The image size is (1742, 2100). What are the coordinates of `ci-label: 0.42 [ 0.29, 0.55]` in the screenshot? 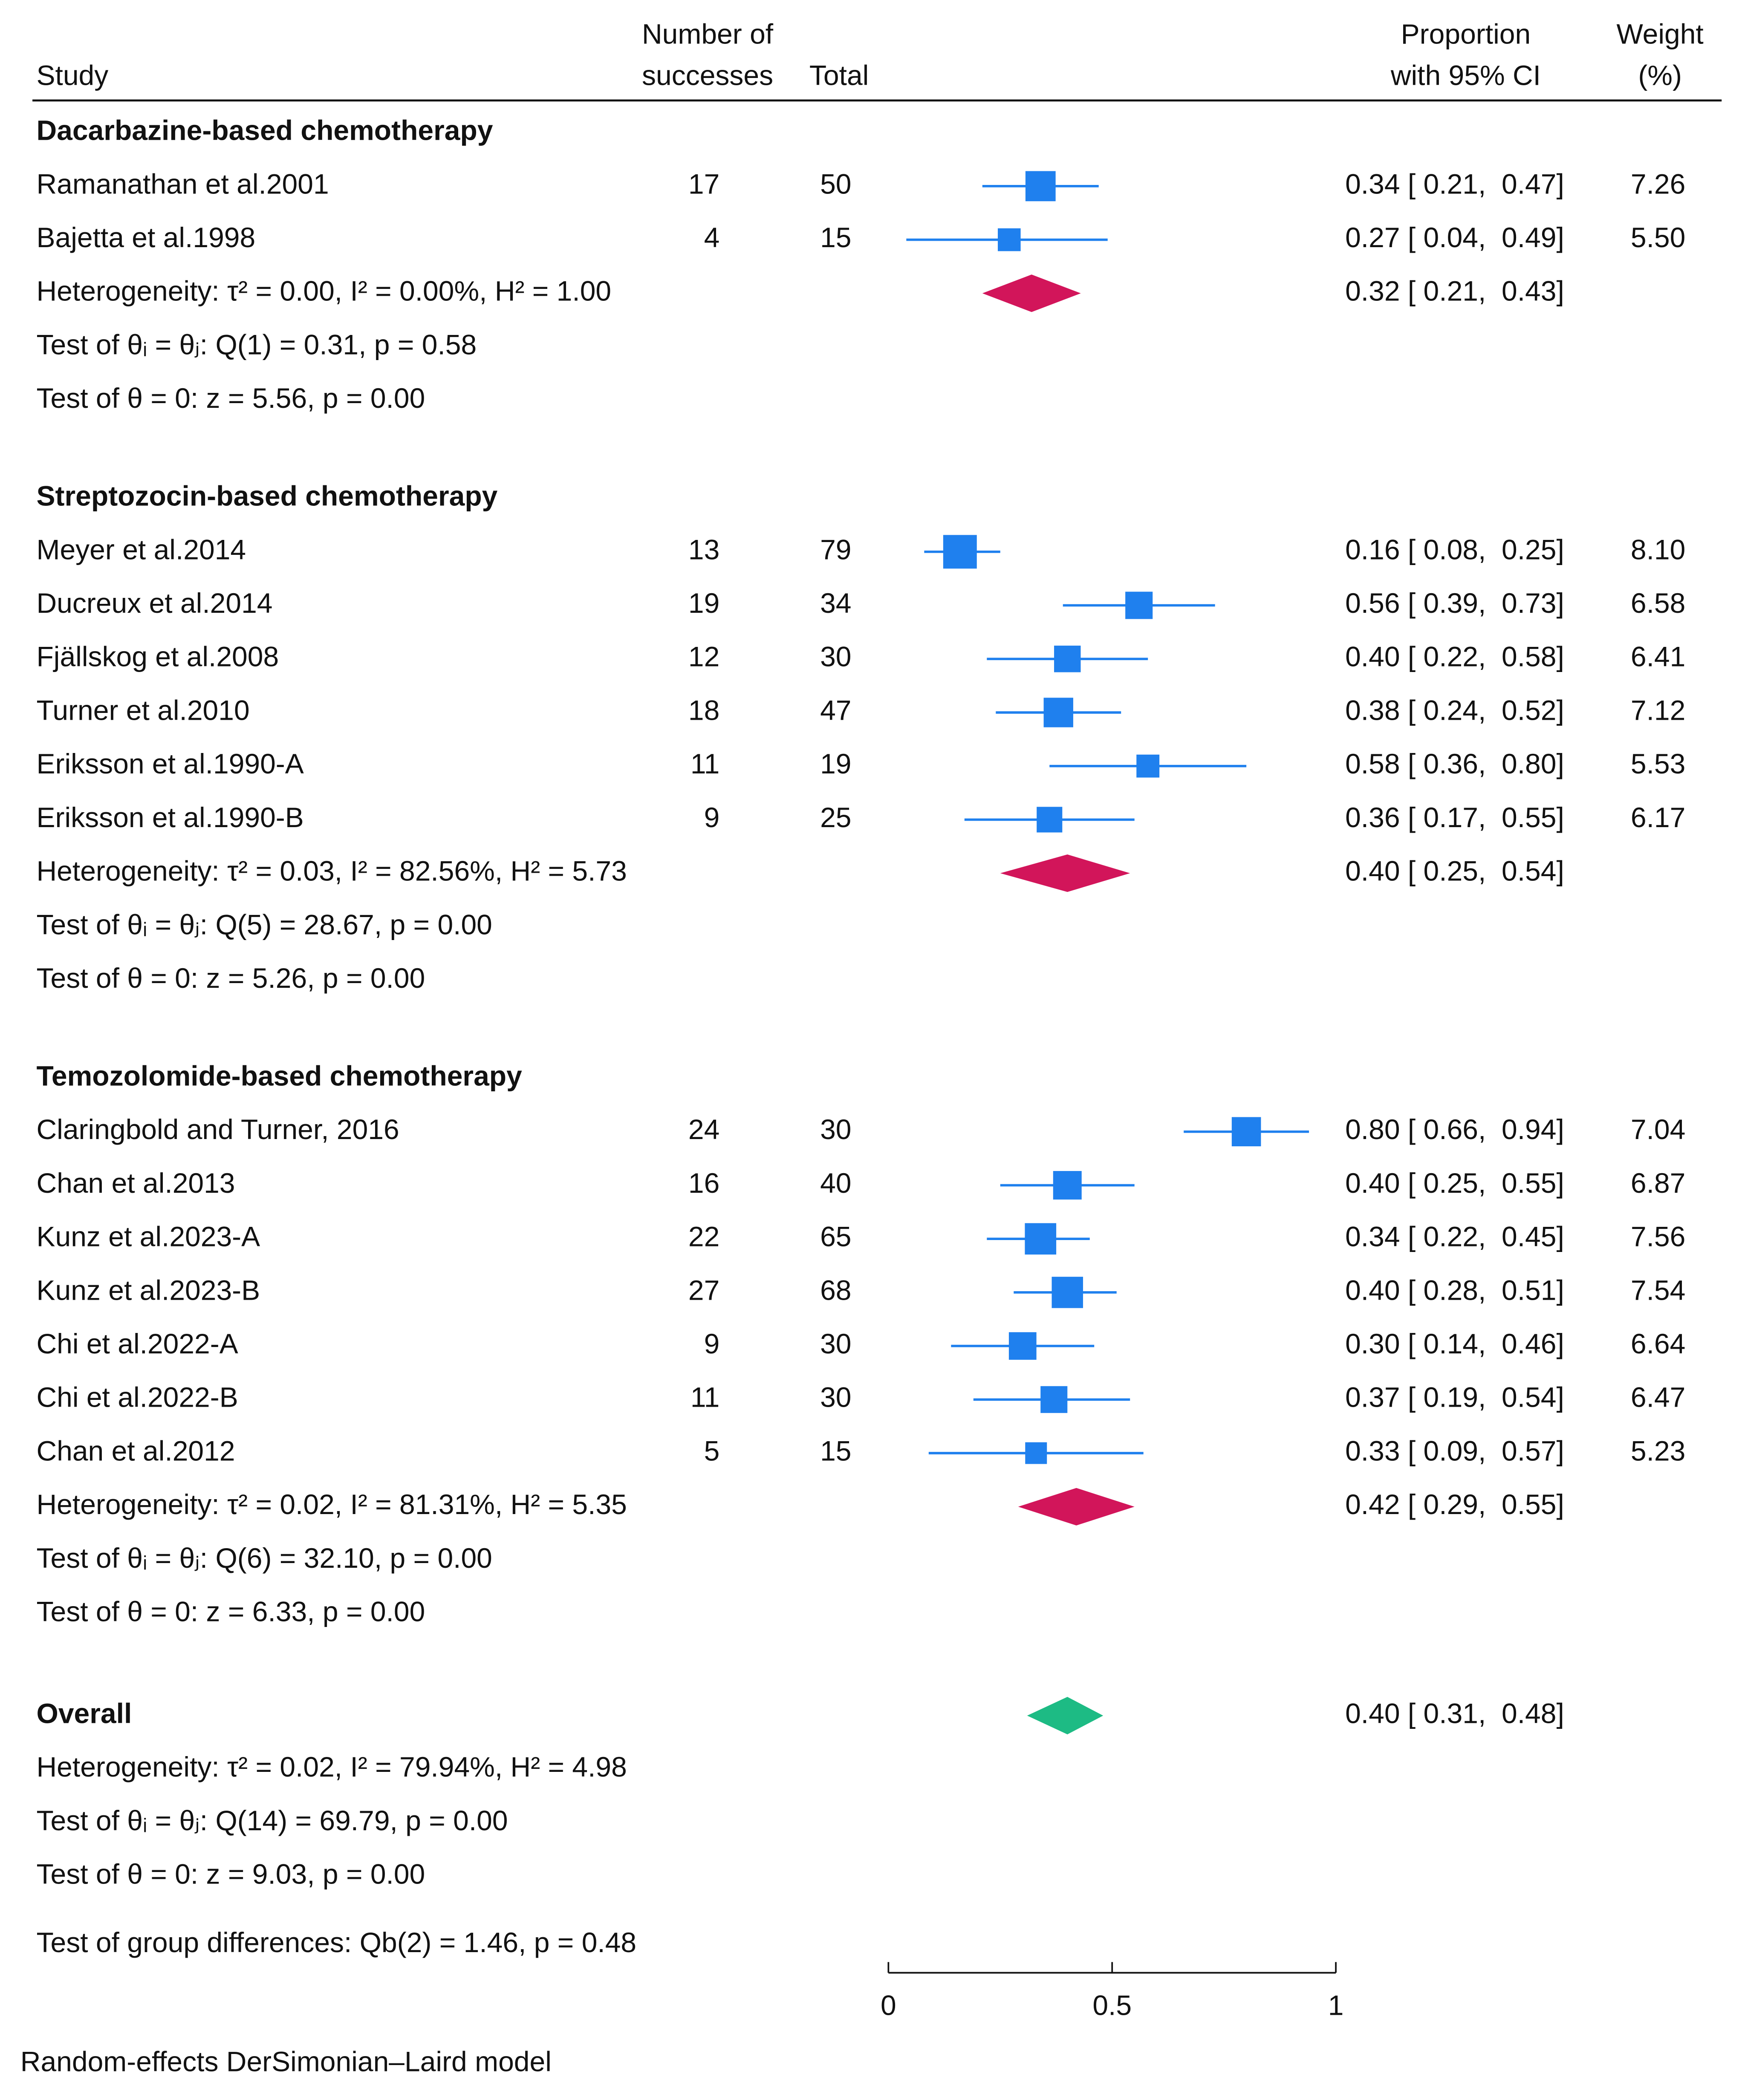 It's located at (1454, 1504).